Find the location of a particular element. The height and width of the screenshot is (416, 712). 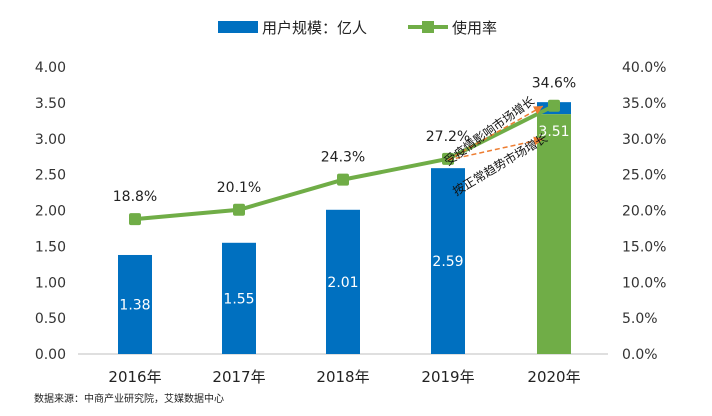

legend-bar-swatch is located at coordinates (238, 27).